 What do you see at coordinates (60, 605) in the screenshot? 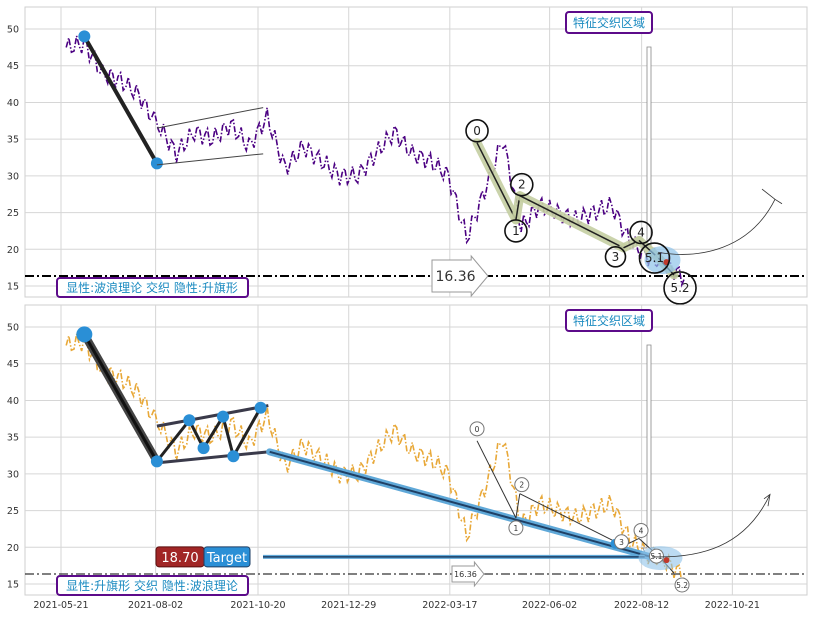
I see `x-tick-label: 2021-05-21` at bounding box center [60, 605].